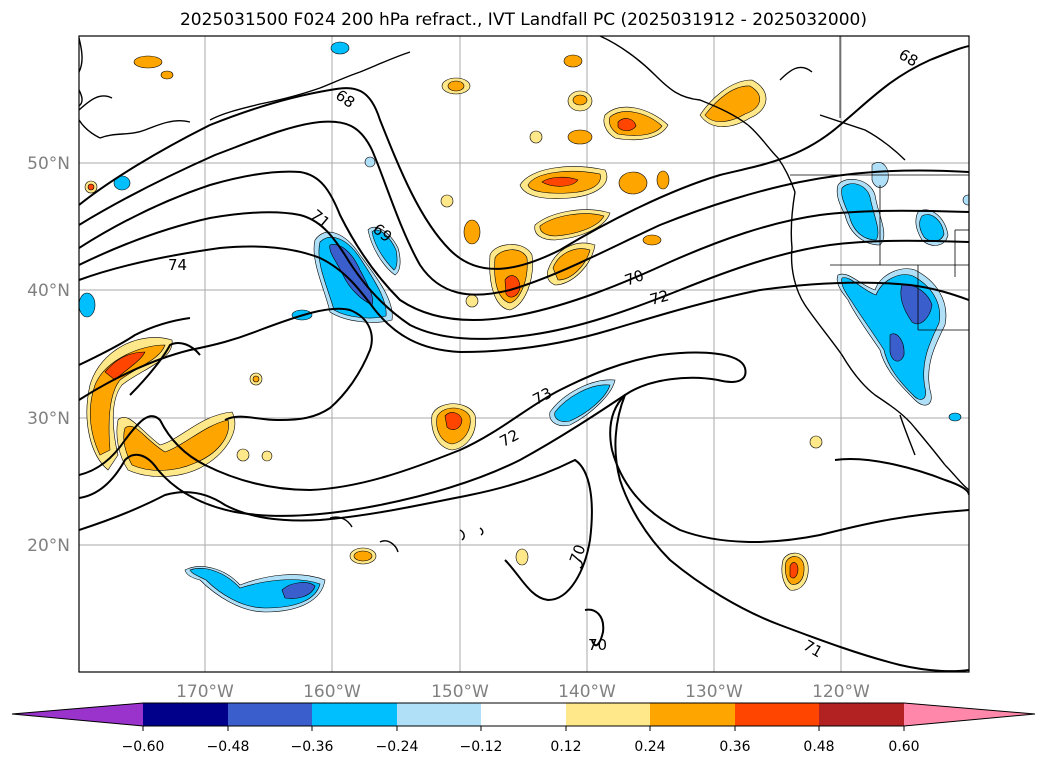 The width and height of the screenshot is (1047, 765). Describe the element at coordinates (352, 455) in the screenshot. I see `contour-72c` at that location.